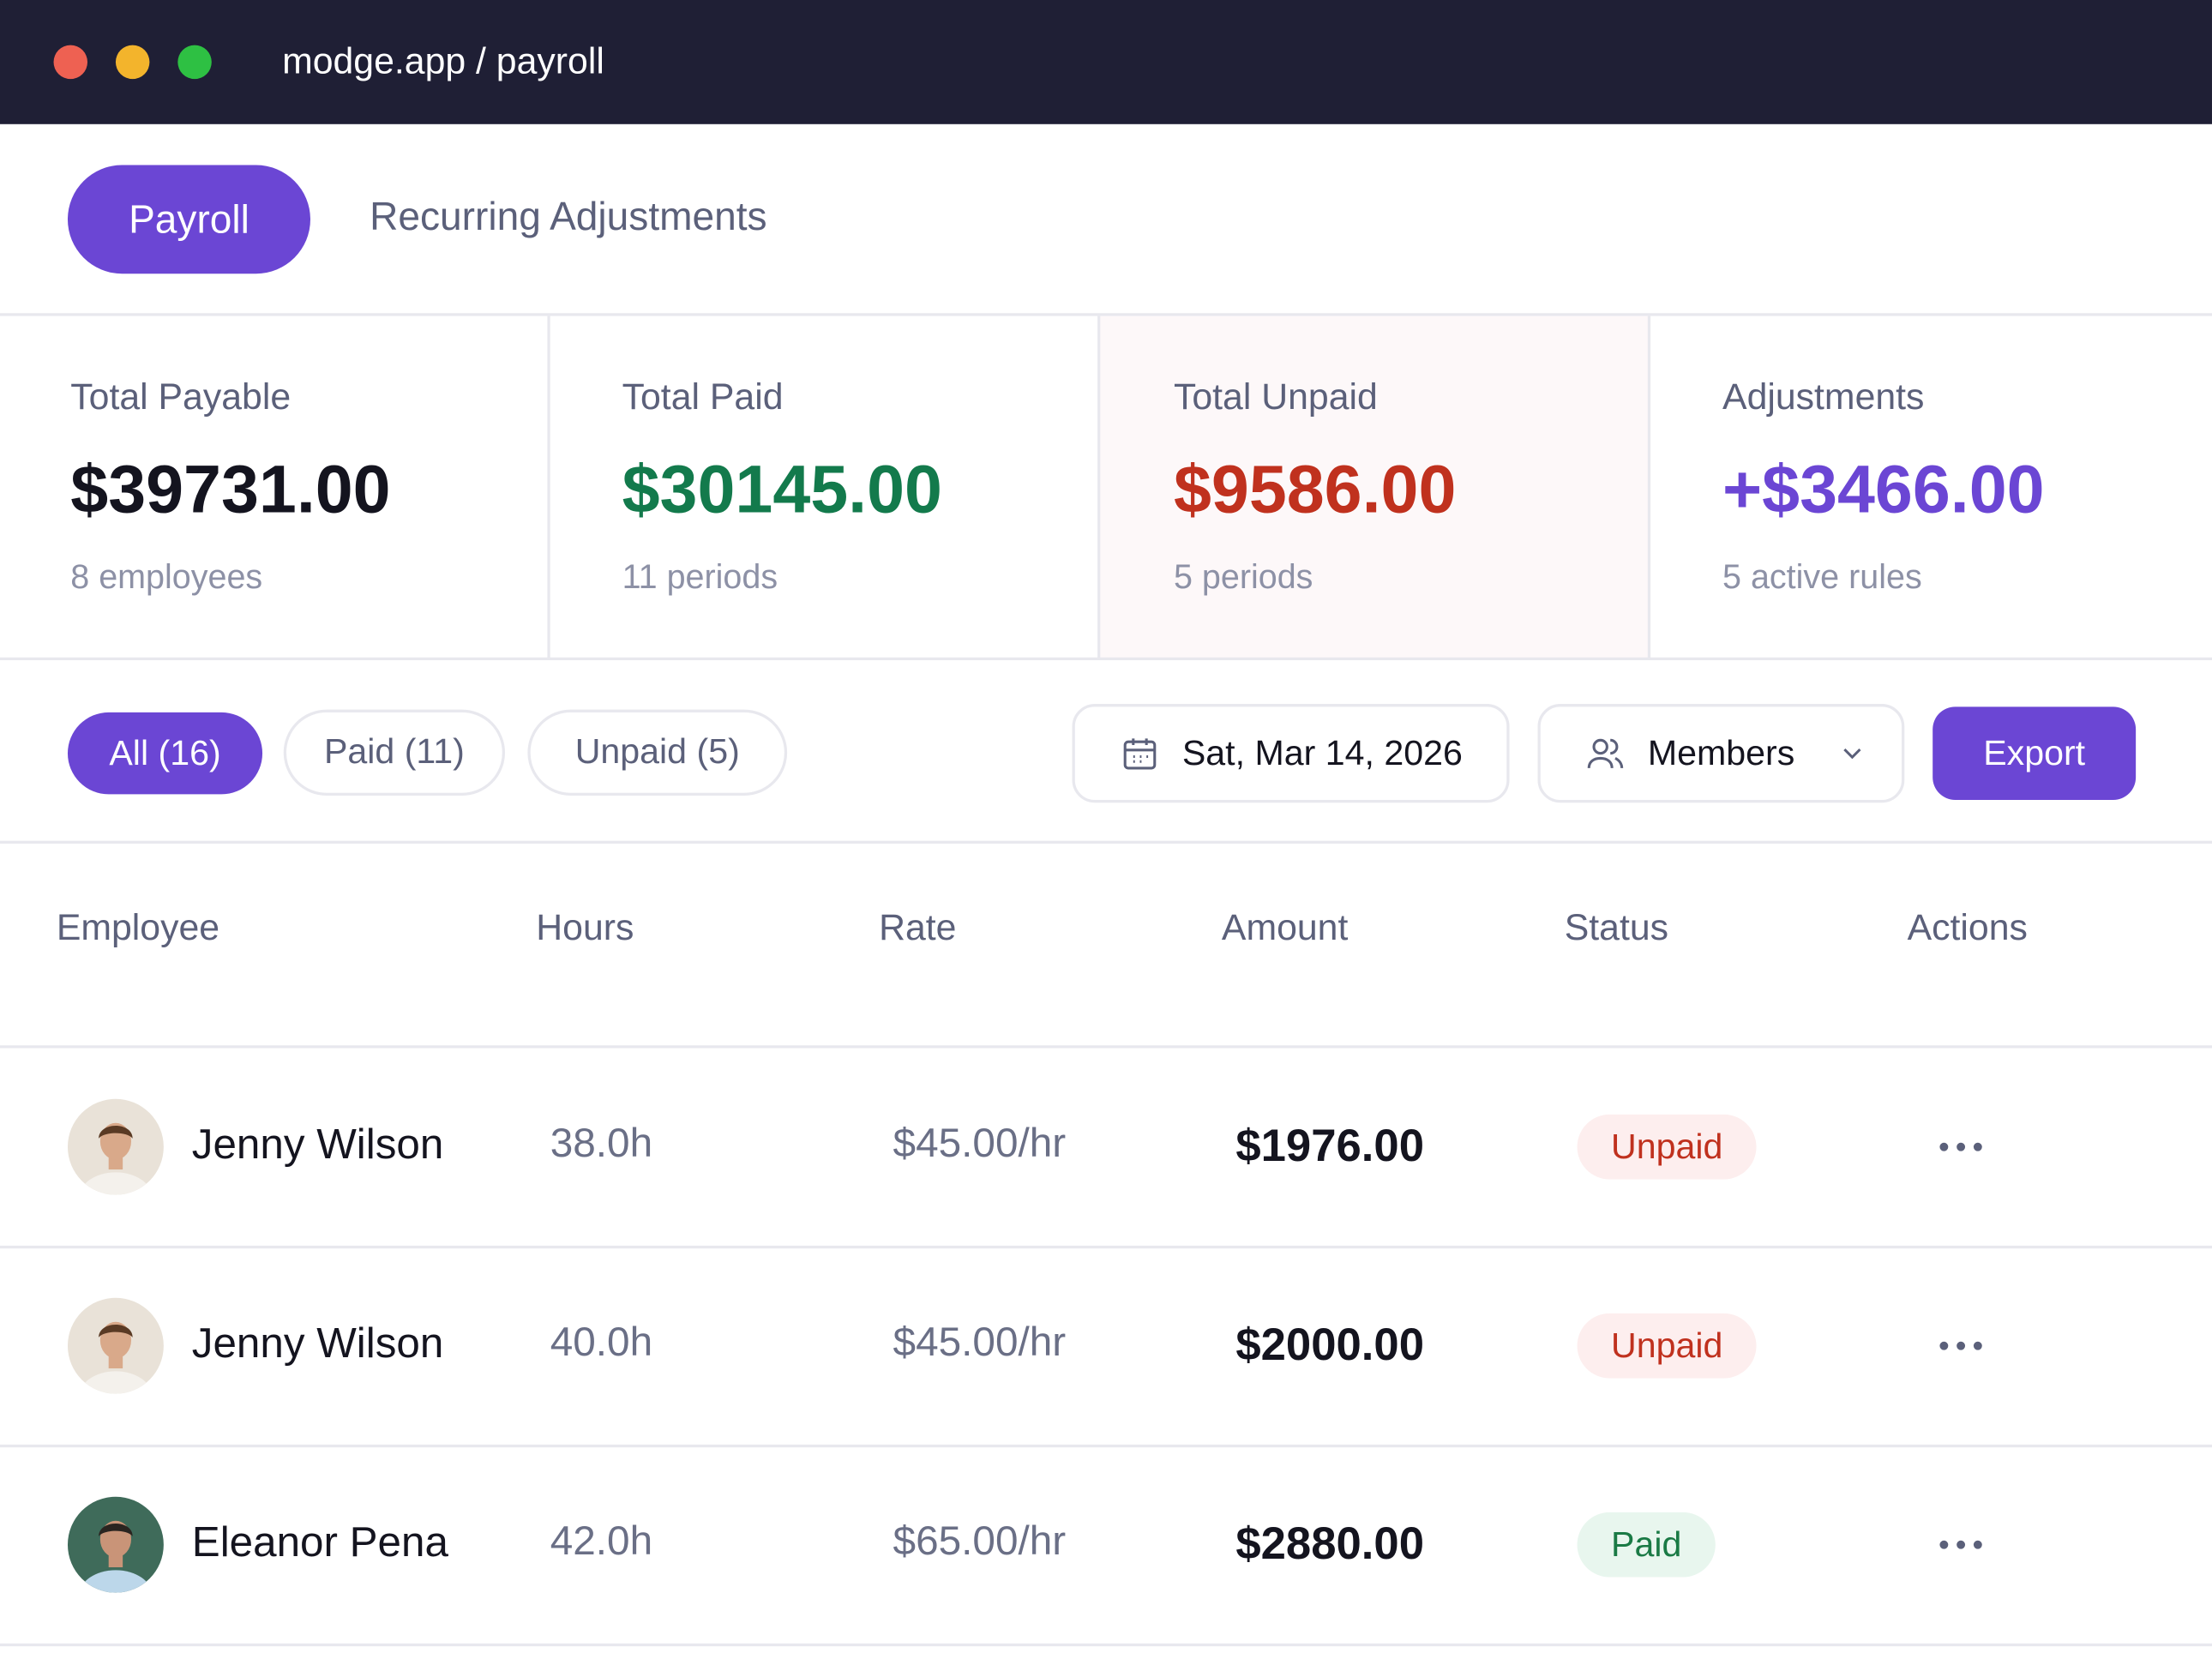 The image size is (2212, 1653). I want to click on amount: $2000.00, so click(1329, 1344).